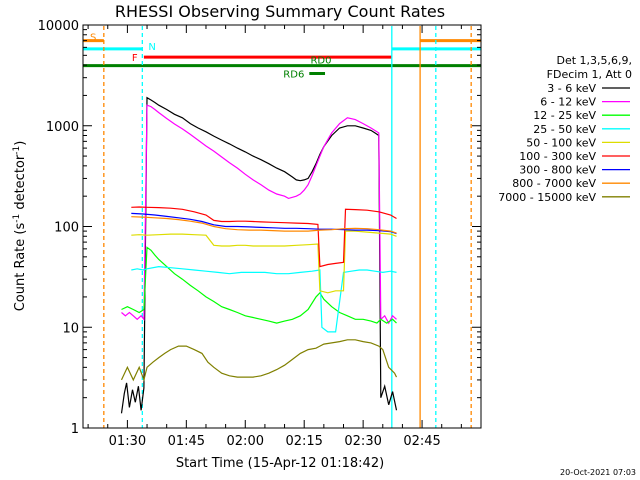 The height and width of the screenshot is (480, 640). What do you see at coordinates (127, 441) in the screenshot?
I see `x-tick-label-0: 01:30` at bounding box center [127, 441].